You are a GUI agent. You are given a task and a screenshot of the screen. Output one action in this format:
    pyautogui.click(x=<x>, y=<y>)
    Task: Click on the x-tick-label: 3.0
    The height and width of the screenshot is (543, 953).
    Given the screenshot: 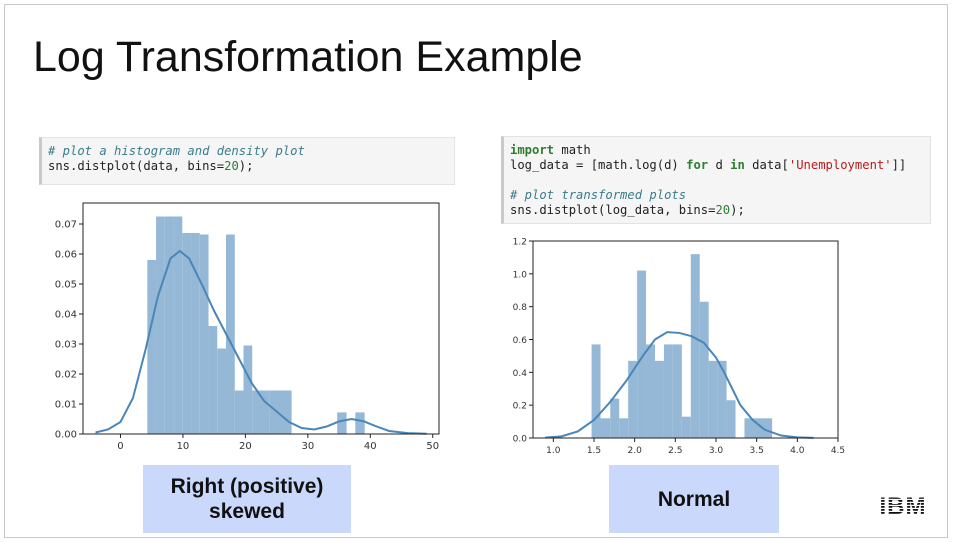 What is the action you would take?
    pyautogui.click(x=716, y=450)
    